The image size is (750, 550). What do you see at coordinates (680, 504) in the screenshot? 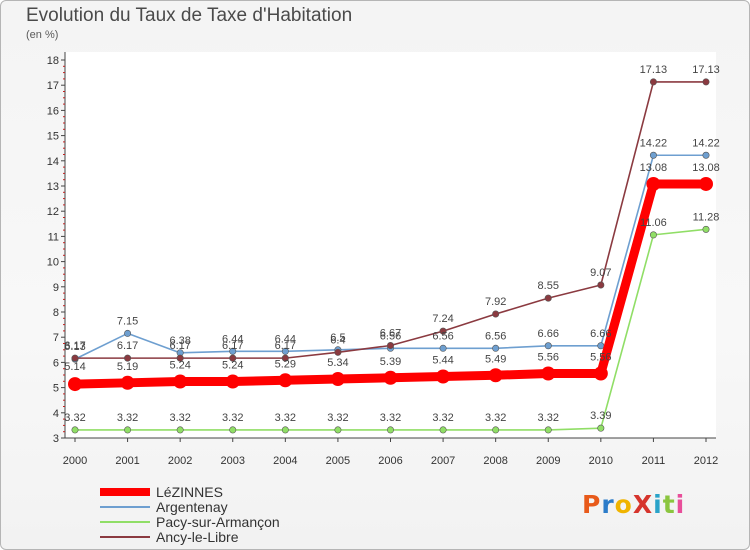
I see `logo-letter: i` at bounding box center [680, 504].